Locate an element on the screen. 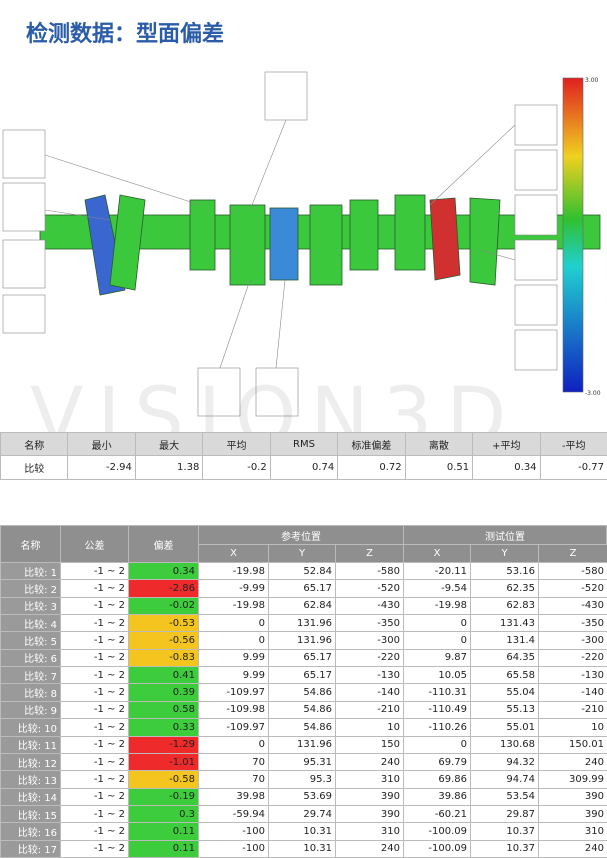 This screenshot has height=858, width=607. detail-cell: -430 is located at coordinates (369, 606).